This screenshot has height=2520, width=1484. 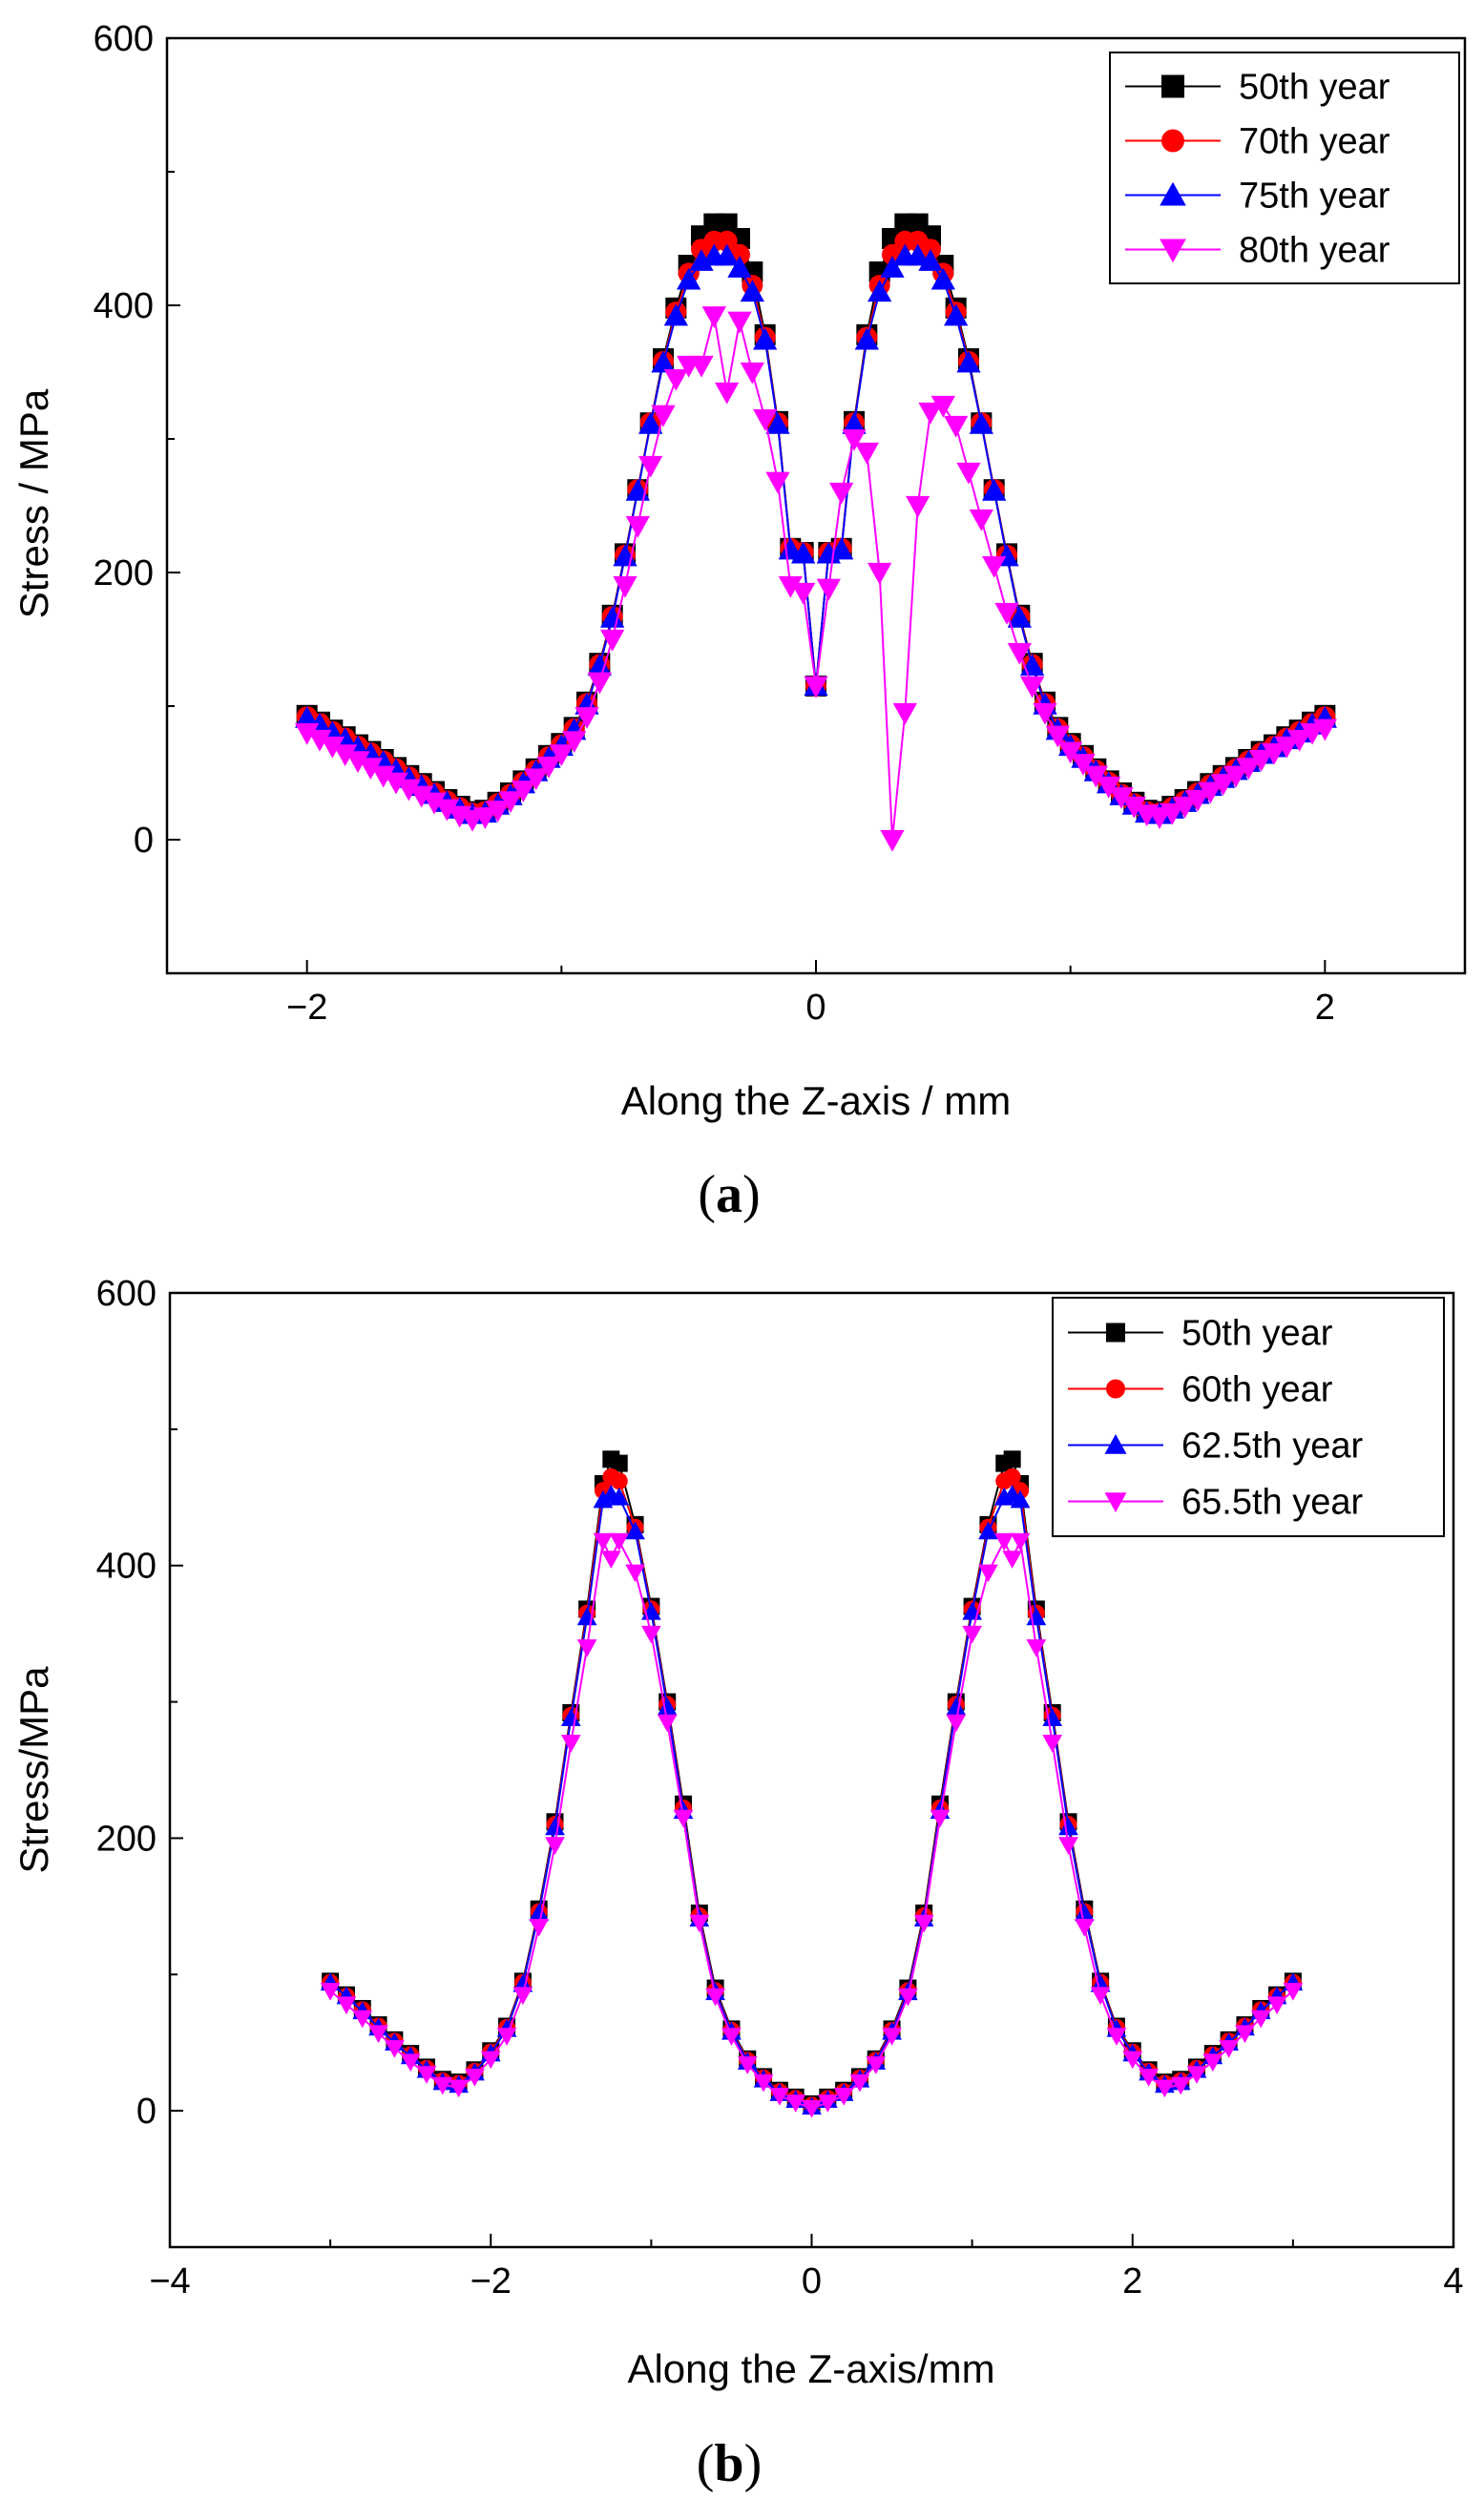 I want to click on legend-label: 80th year, so click(x=1314, y=251).